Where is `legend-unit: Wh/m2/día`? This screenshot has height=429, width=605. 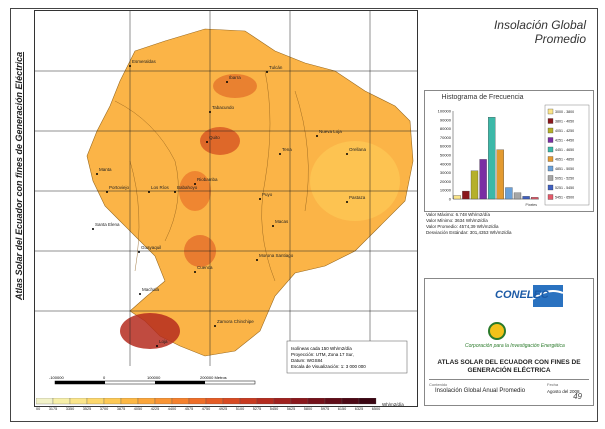
legend-unit: Wh/m2/día is located at coordinates (393, 404).